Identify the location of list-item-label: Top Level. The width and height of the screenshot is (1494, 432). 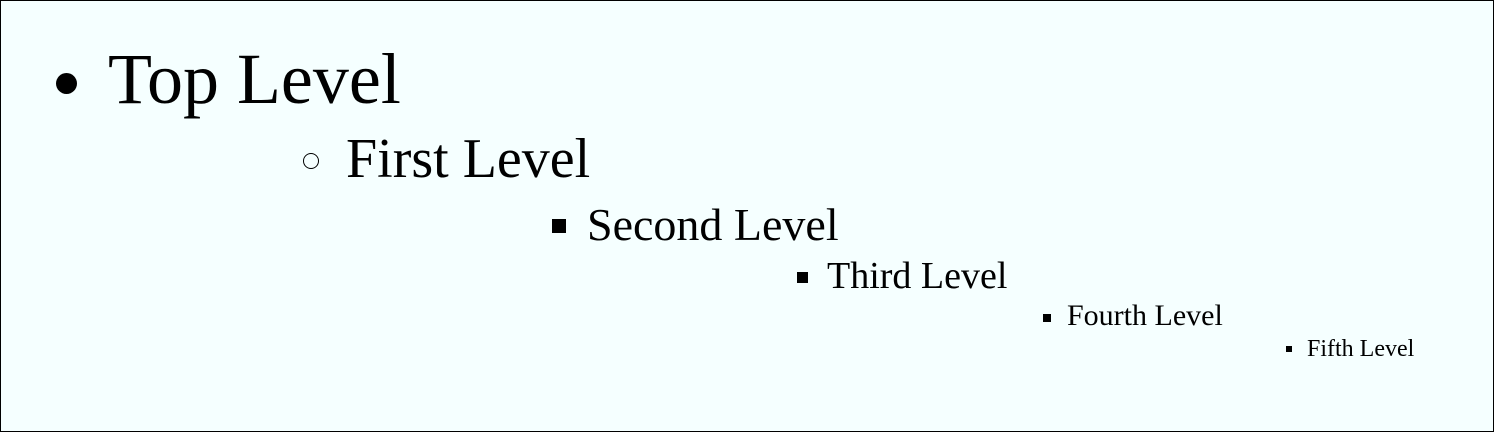
(254, 79).